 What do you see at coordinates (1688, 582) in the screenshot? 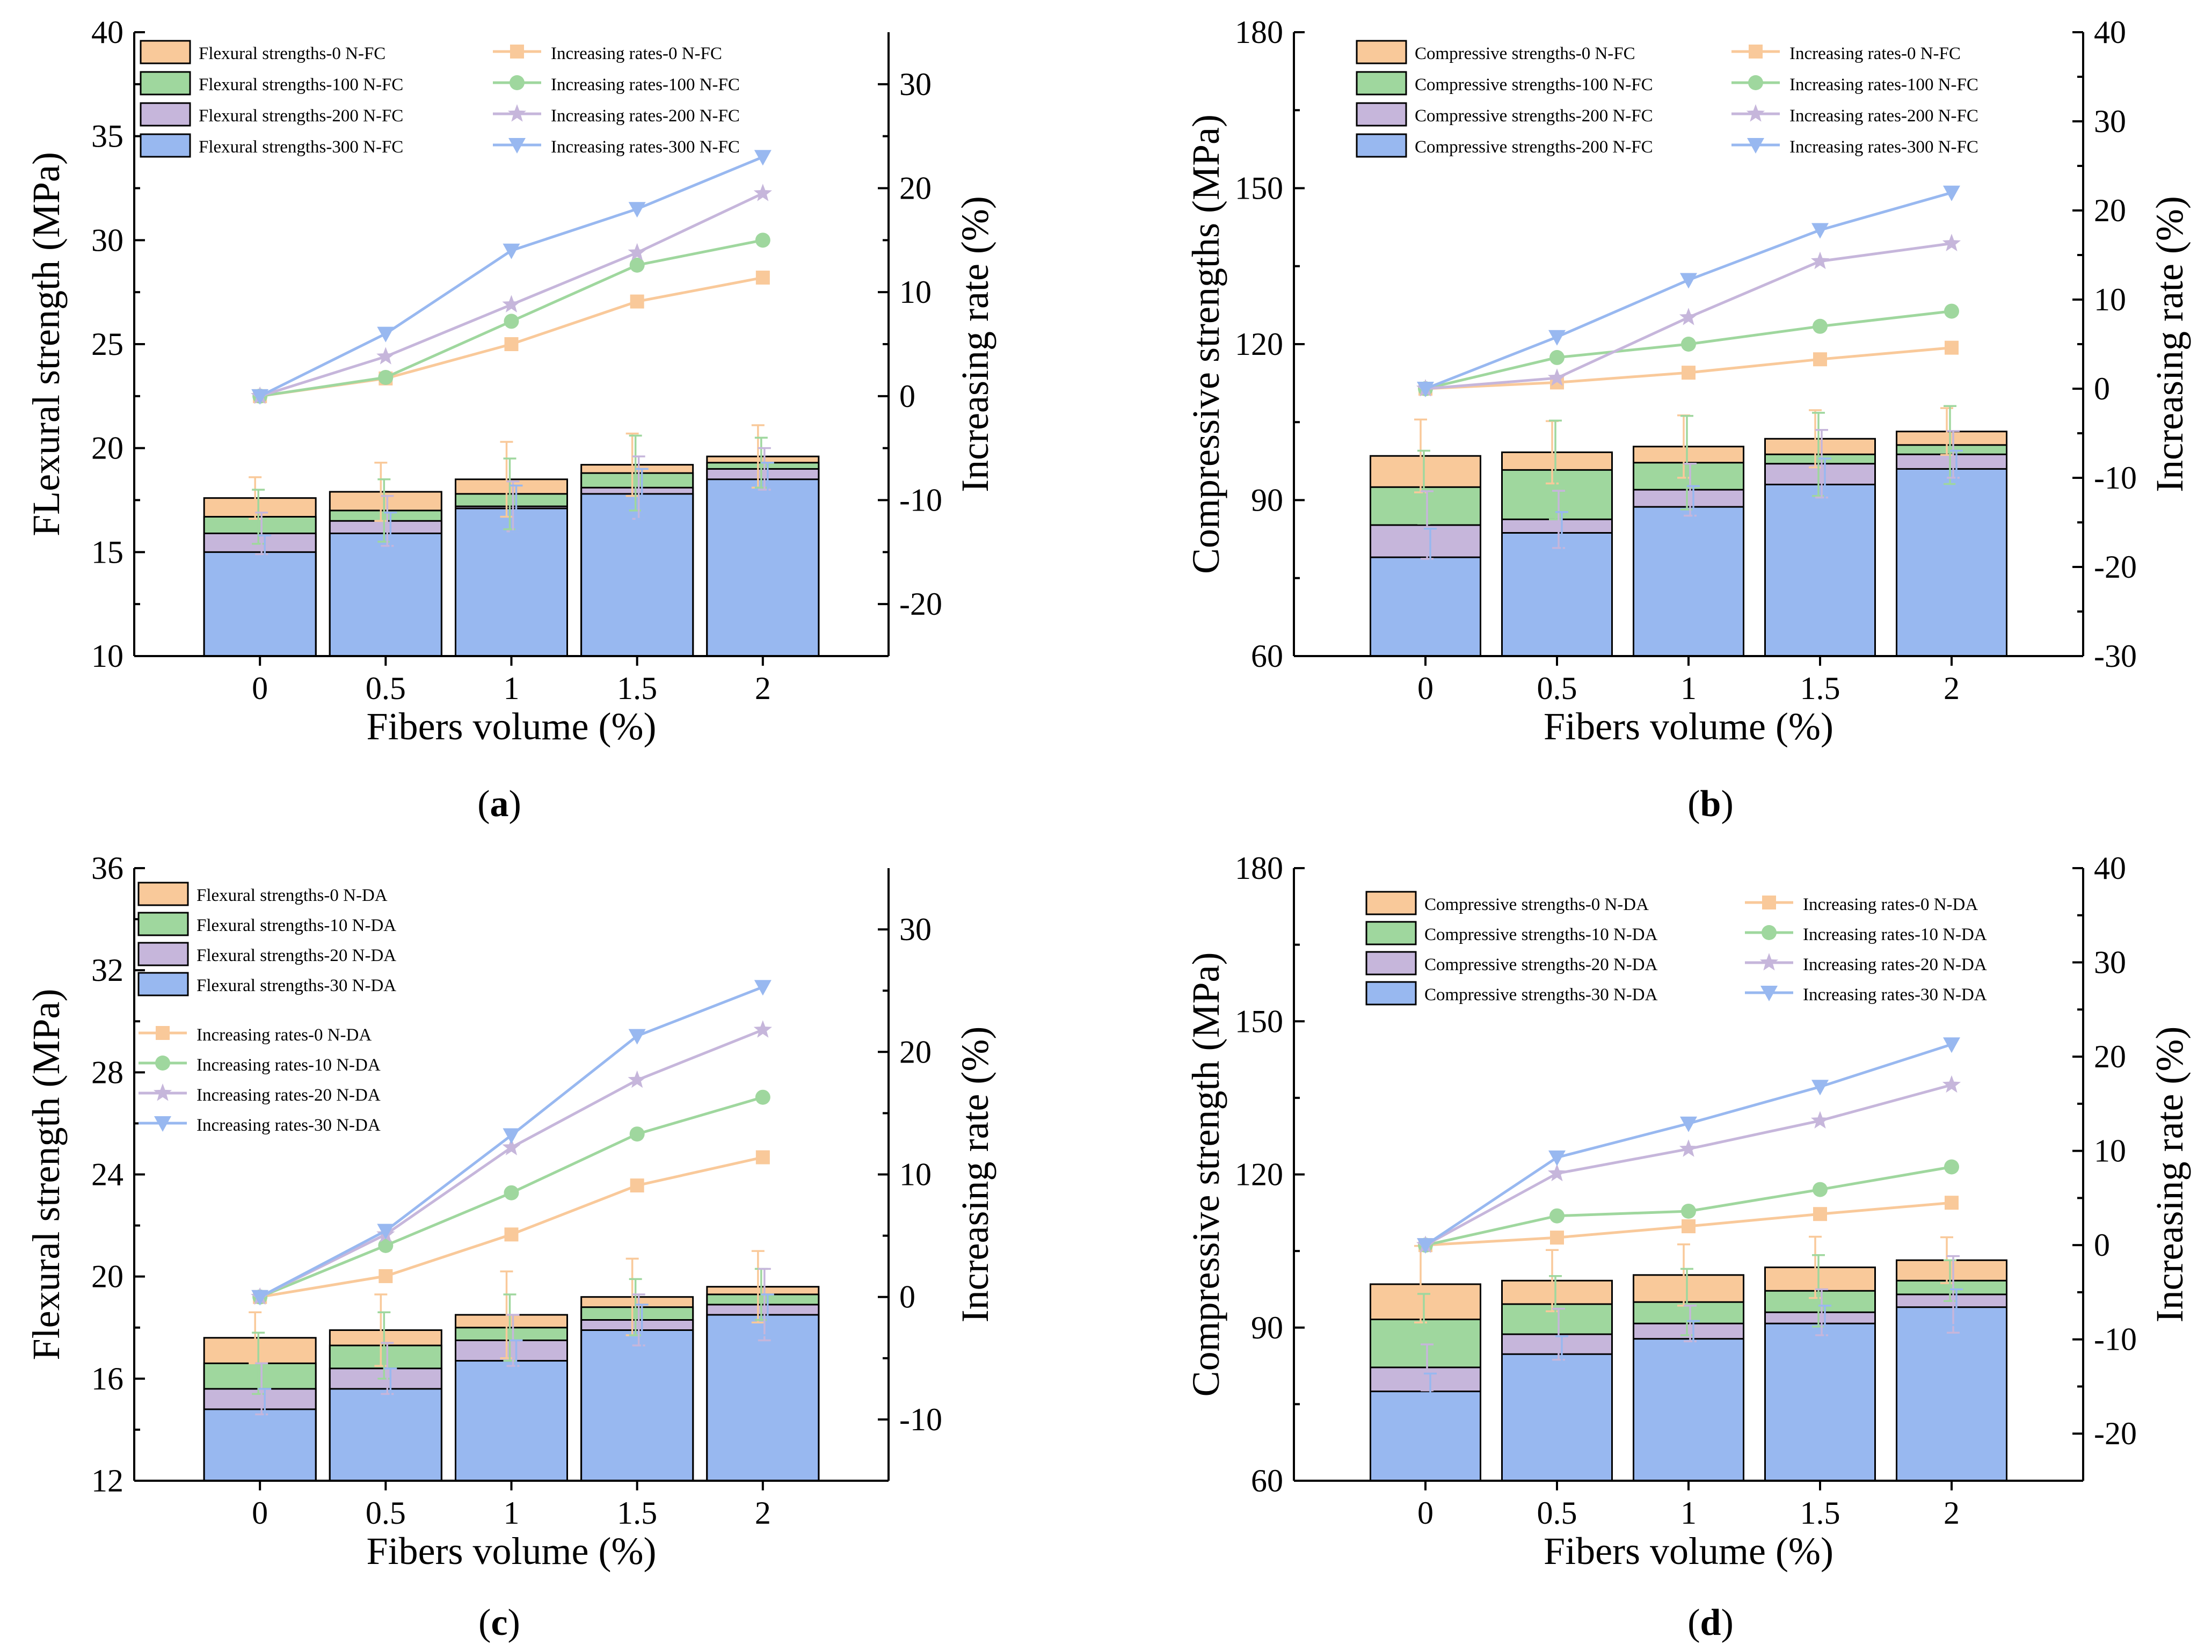
I see `bar-b-s3-c2` at bounding box center [1688, 582].